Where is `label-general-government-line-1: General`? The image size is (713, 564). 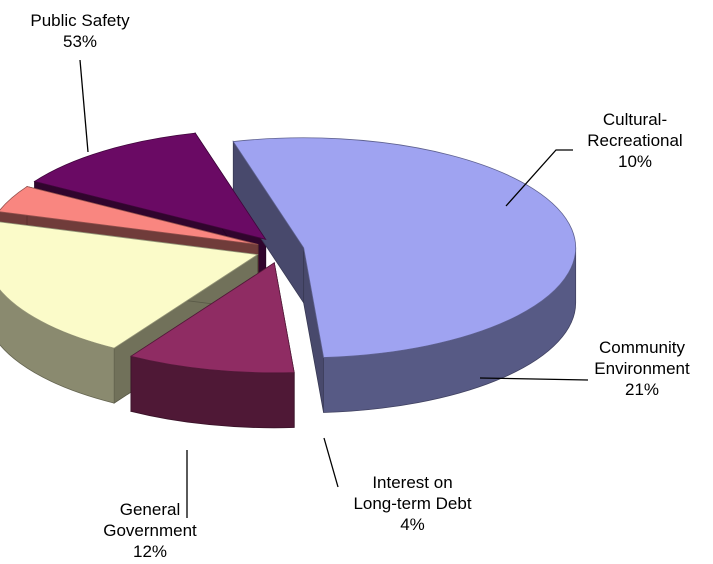
label-general-government-line-1: General is located at coordinates (150, 509).